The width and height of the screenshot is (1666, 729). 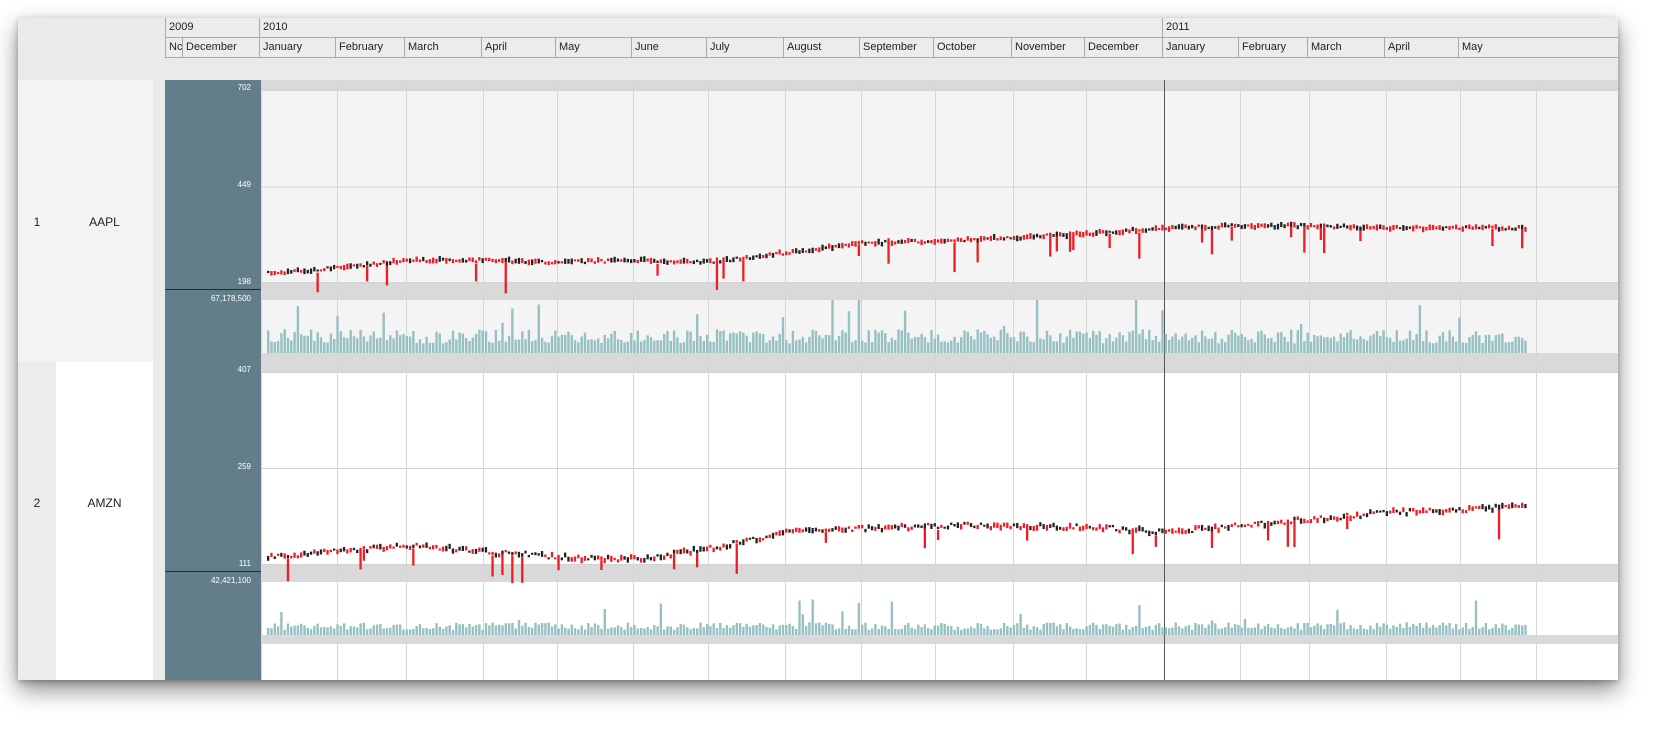 What do you see at coordinates (1047, 48) in the screenshot?
I see `month-cell: November` at bounding box center [1047, 48].